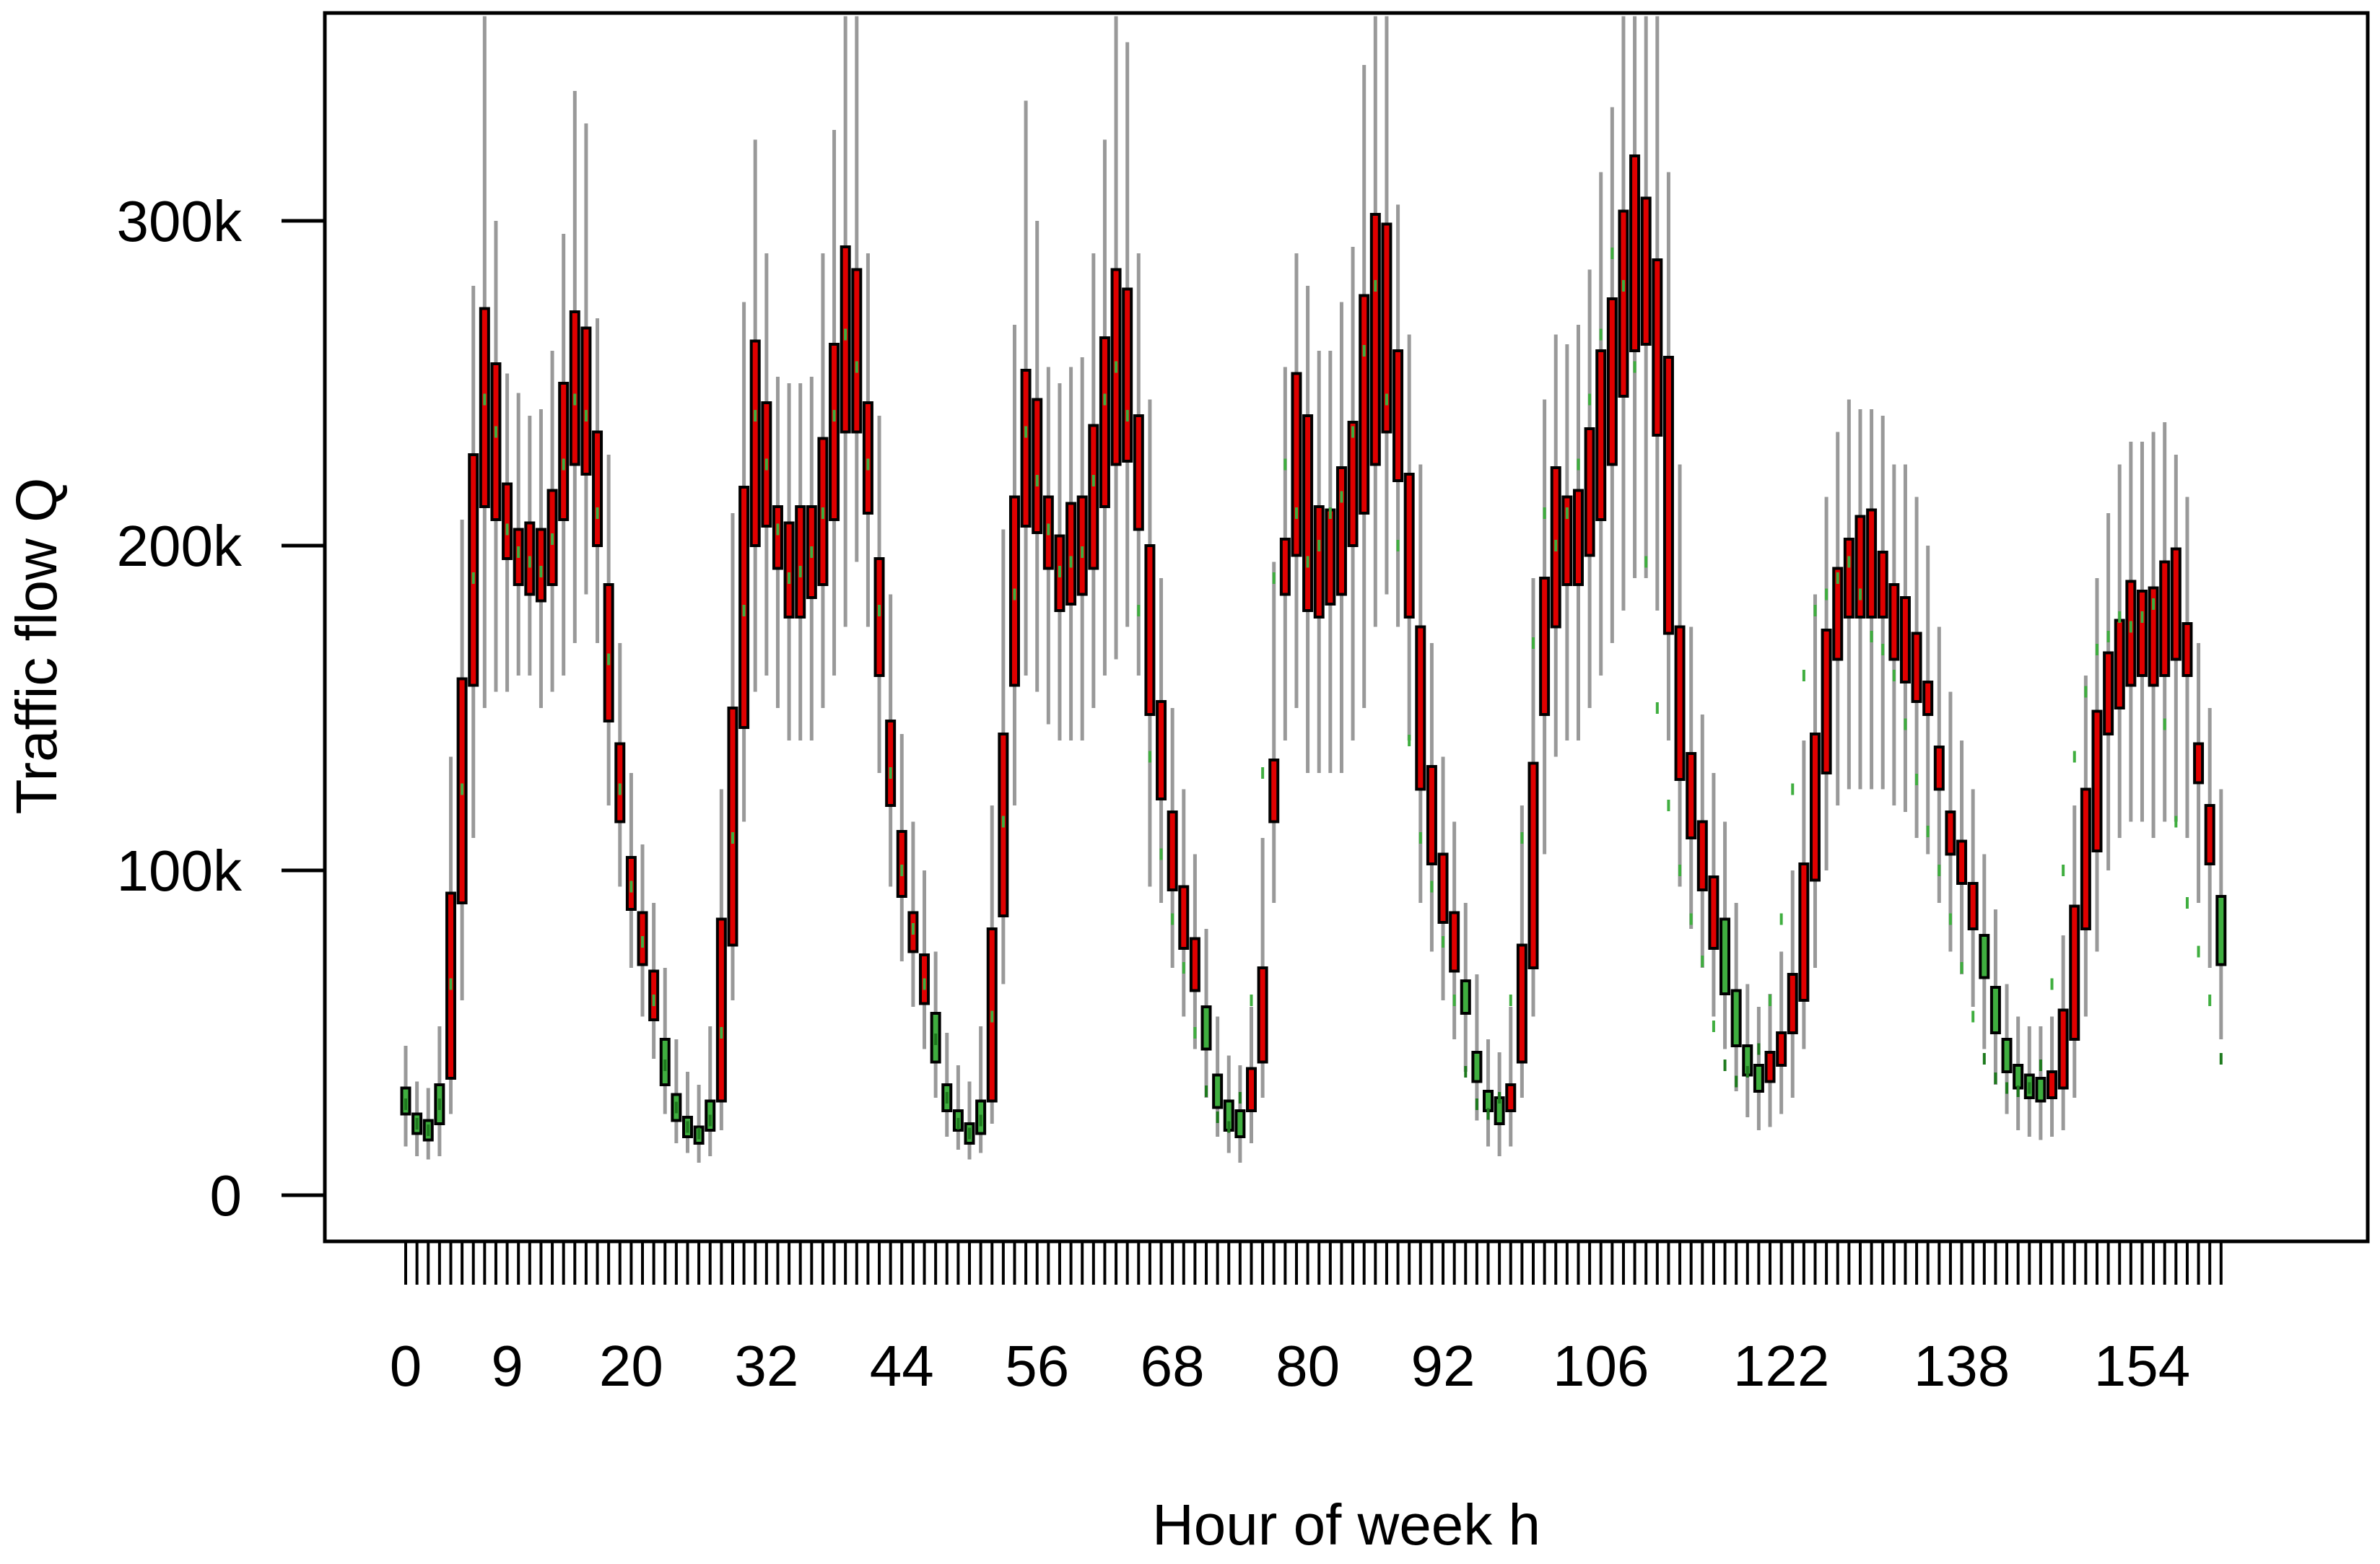  What do you see at coordinates (1346, 1525) in the screenshot?
I see `x-axis-title: Hour of week h` at bounding box center [1346, 1525].